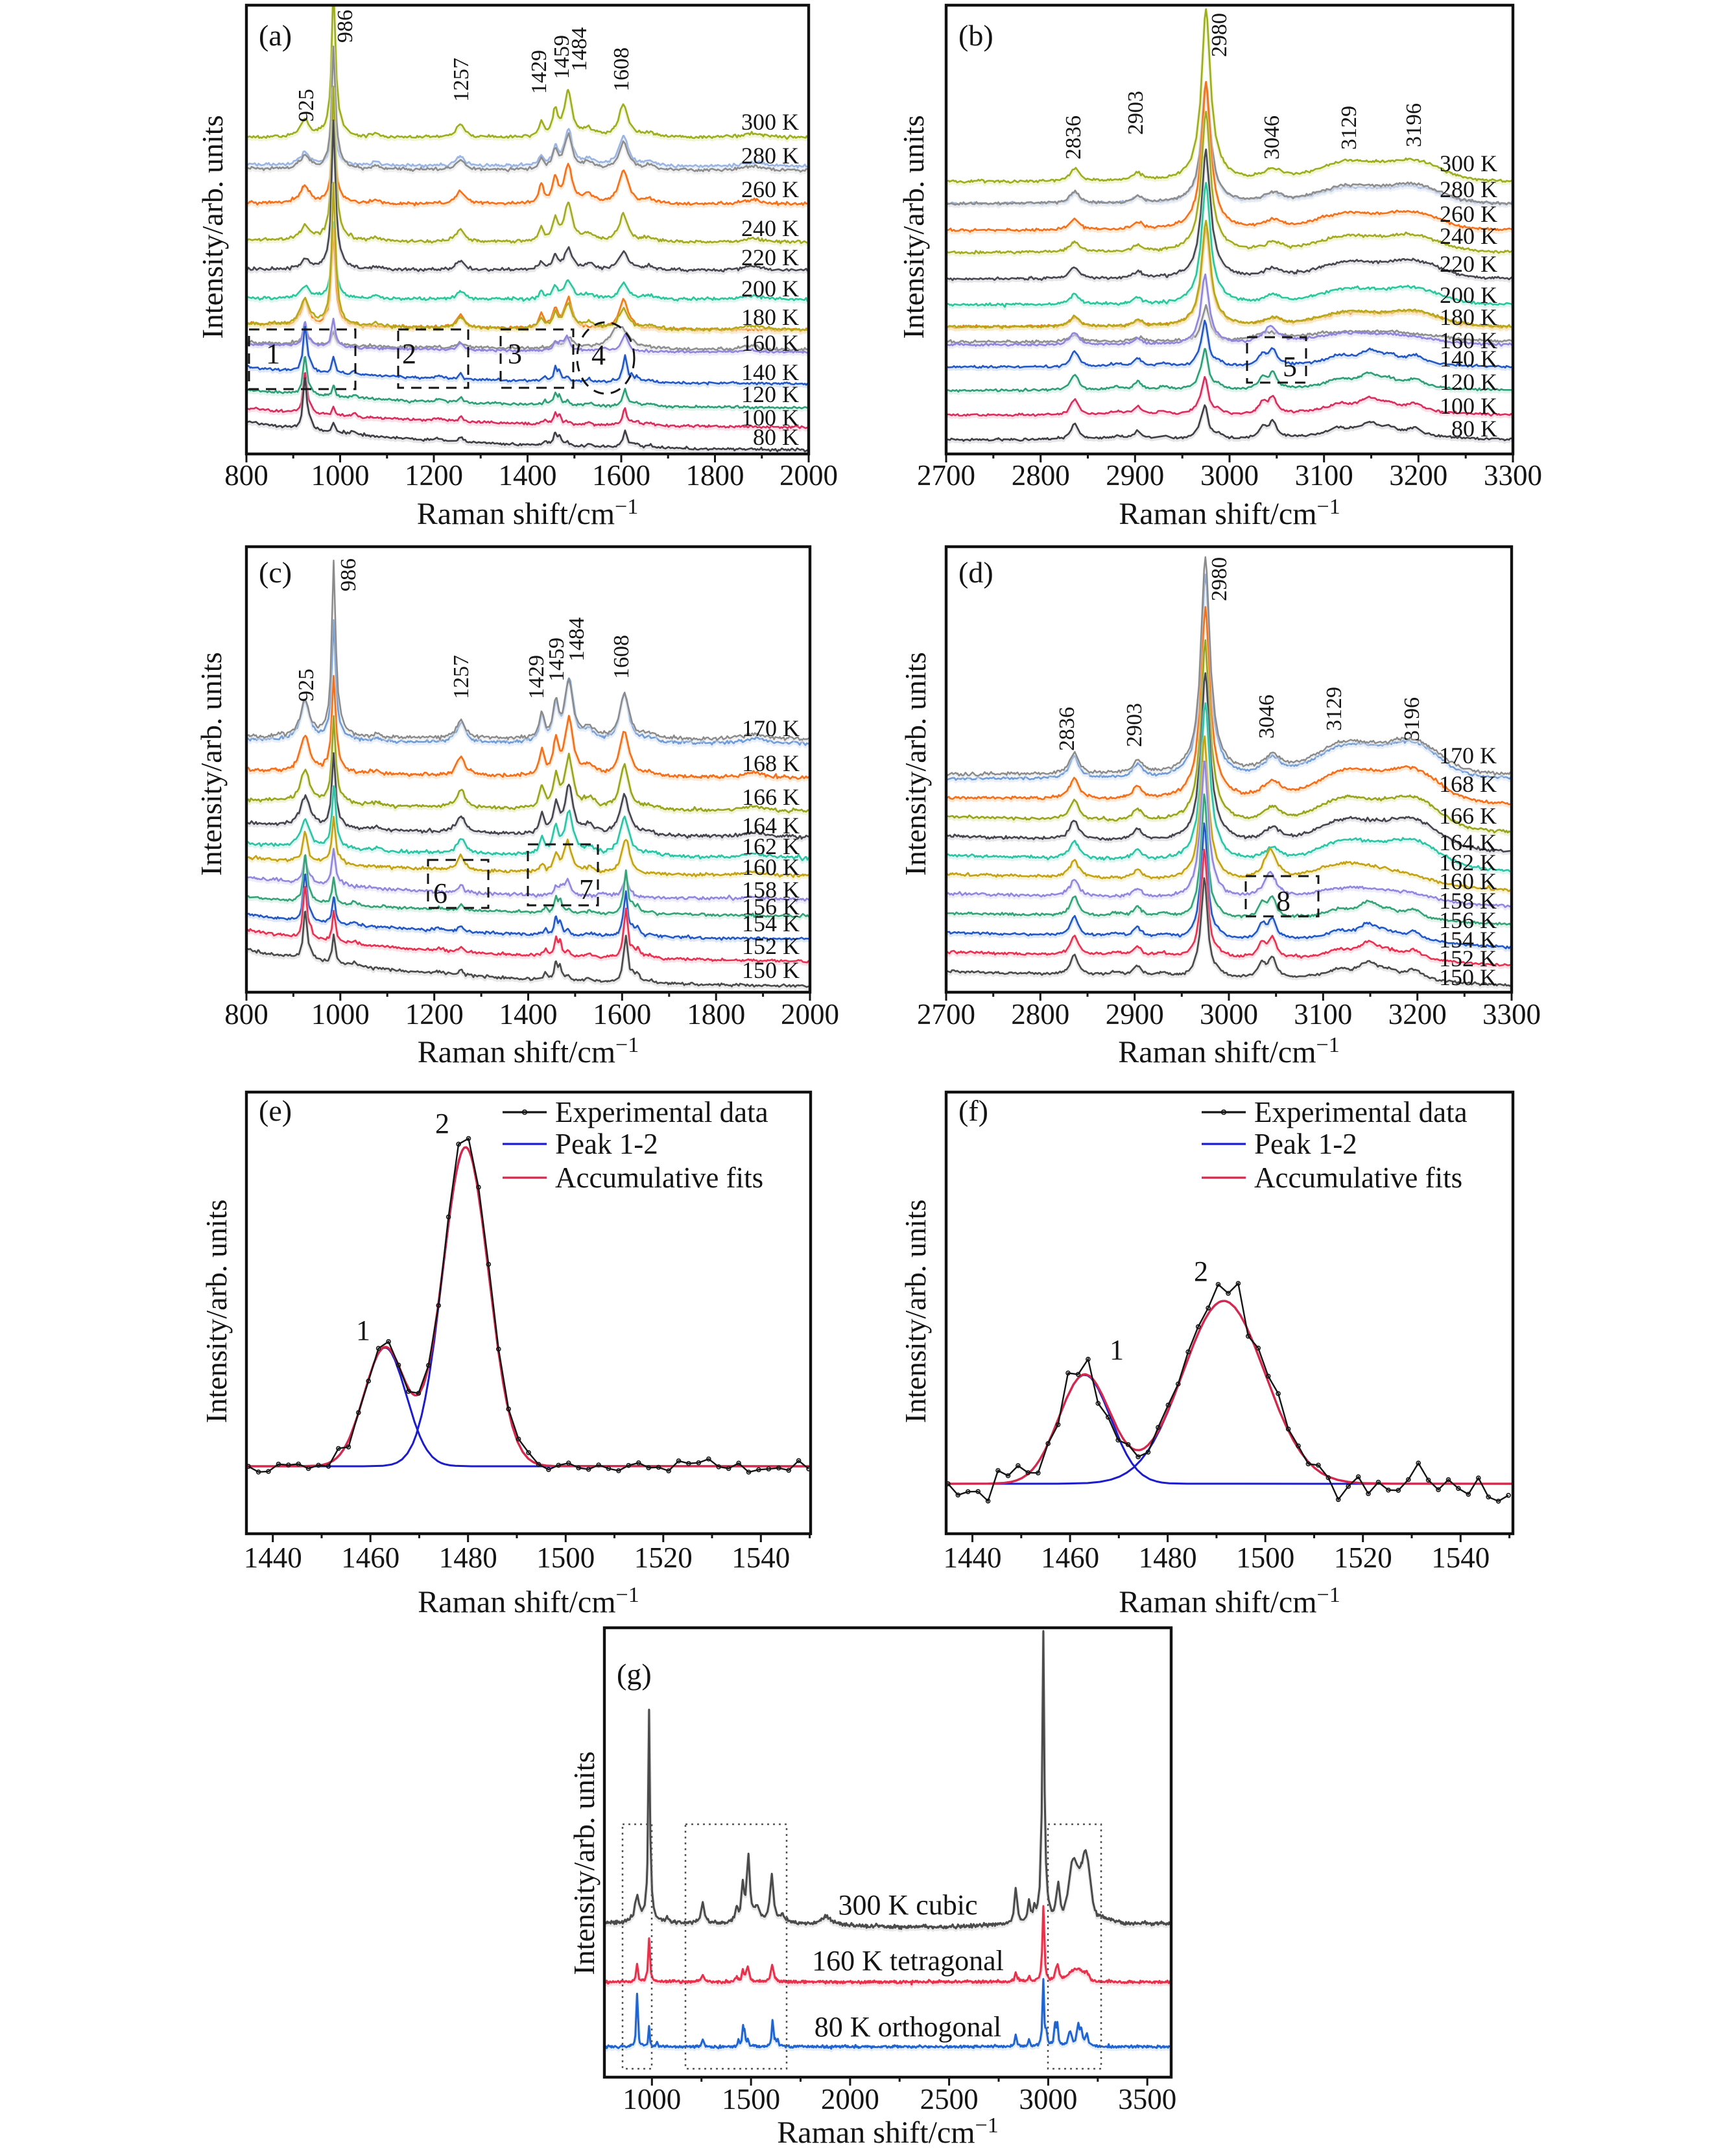 This screenshot has height=2155, width=1736. What do you see at coordinates (1468, 784) in the screenshot?
I see `svg-text: 168 K` at bounding box center [1468, 784].